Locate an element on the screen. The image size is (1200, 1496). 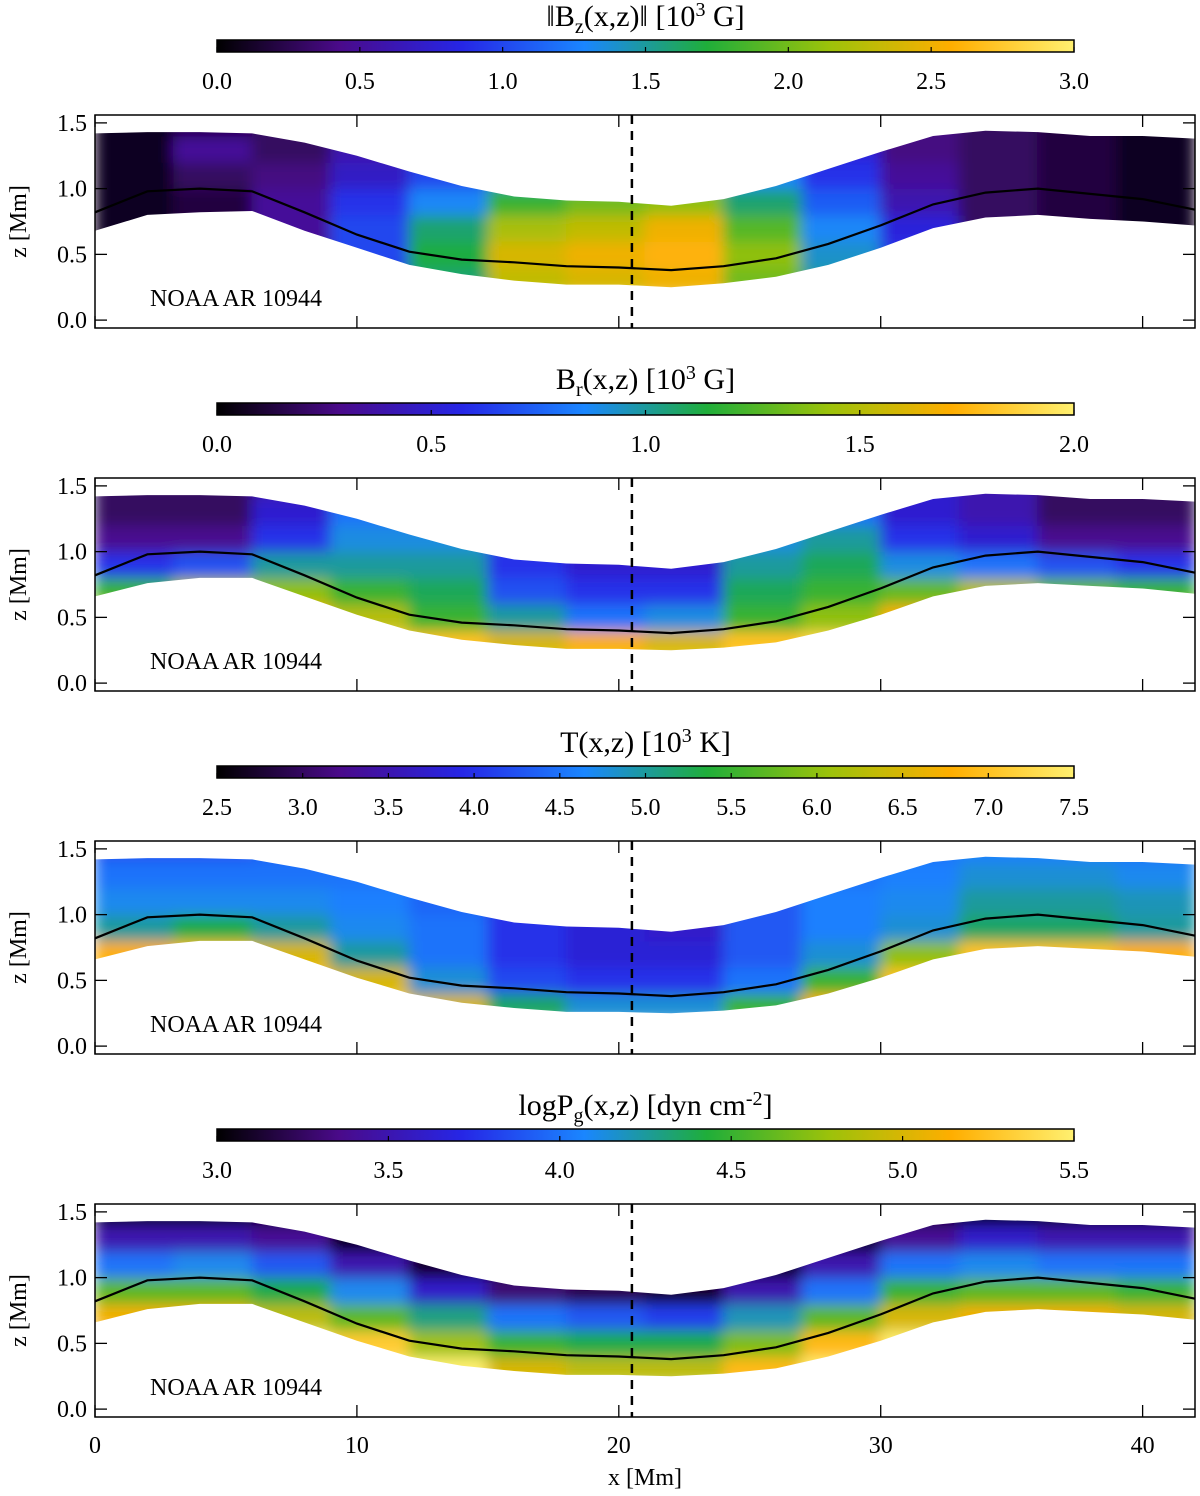
colorbar-title: logPg(x,z) [dyn cm-2] is located at coordinates (645, 1107).